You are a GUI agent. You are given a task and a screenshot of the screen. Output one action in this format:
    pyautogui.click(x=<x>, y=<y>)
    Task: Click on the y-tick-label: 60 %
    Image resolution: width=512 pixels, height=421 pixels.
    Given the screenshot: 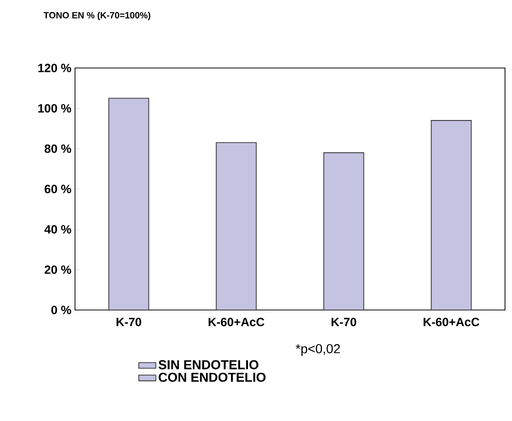 What is the action you would take?
    pyautogui.click(x=58, y=189)
    